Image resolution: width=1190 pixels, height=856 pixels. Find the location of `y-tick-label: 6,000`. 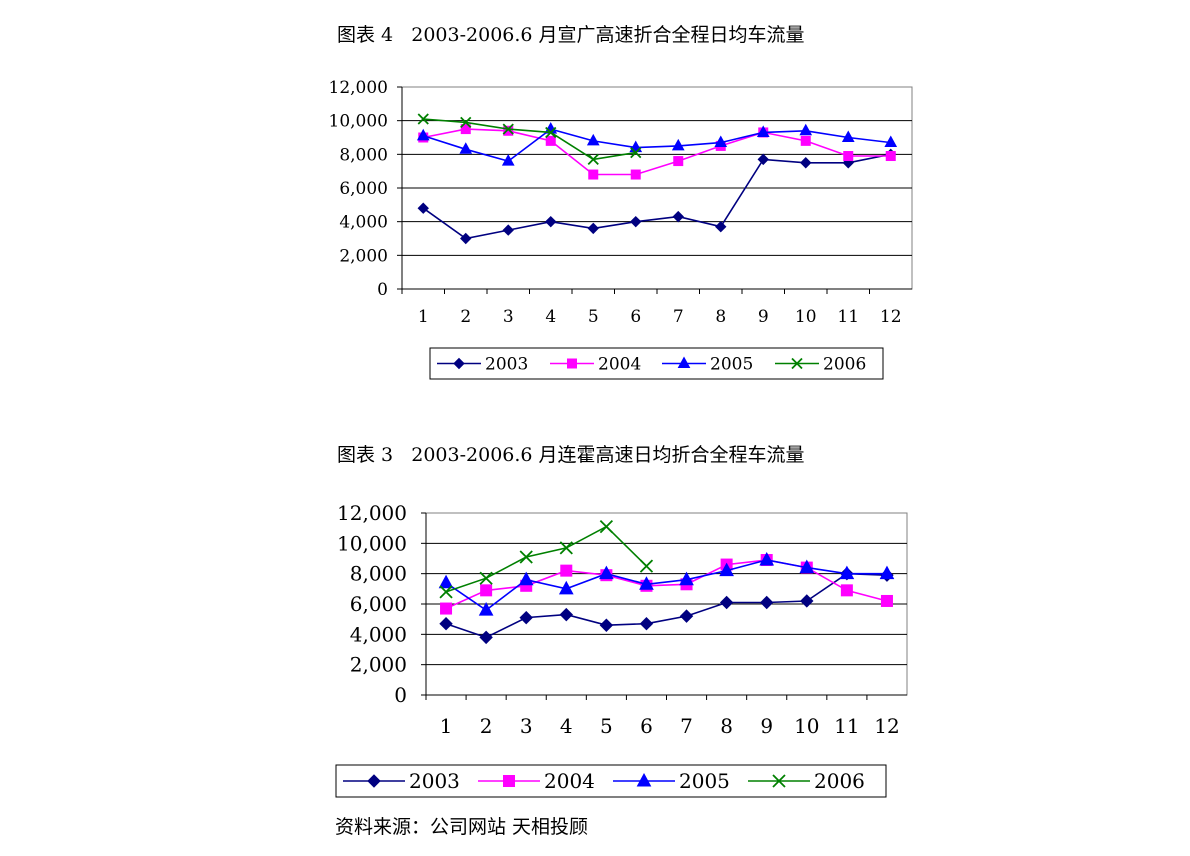

y-tick-label: 6,000 is located at coordinates (363, 189).